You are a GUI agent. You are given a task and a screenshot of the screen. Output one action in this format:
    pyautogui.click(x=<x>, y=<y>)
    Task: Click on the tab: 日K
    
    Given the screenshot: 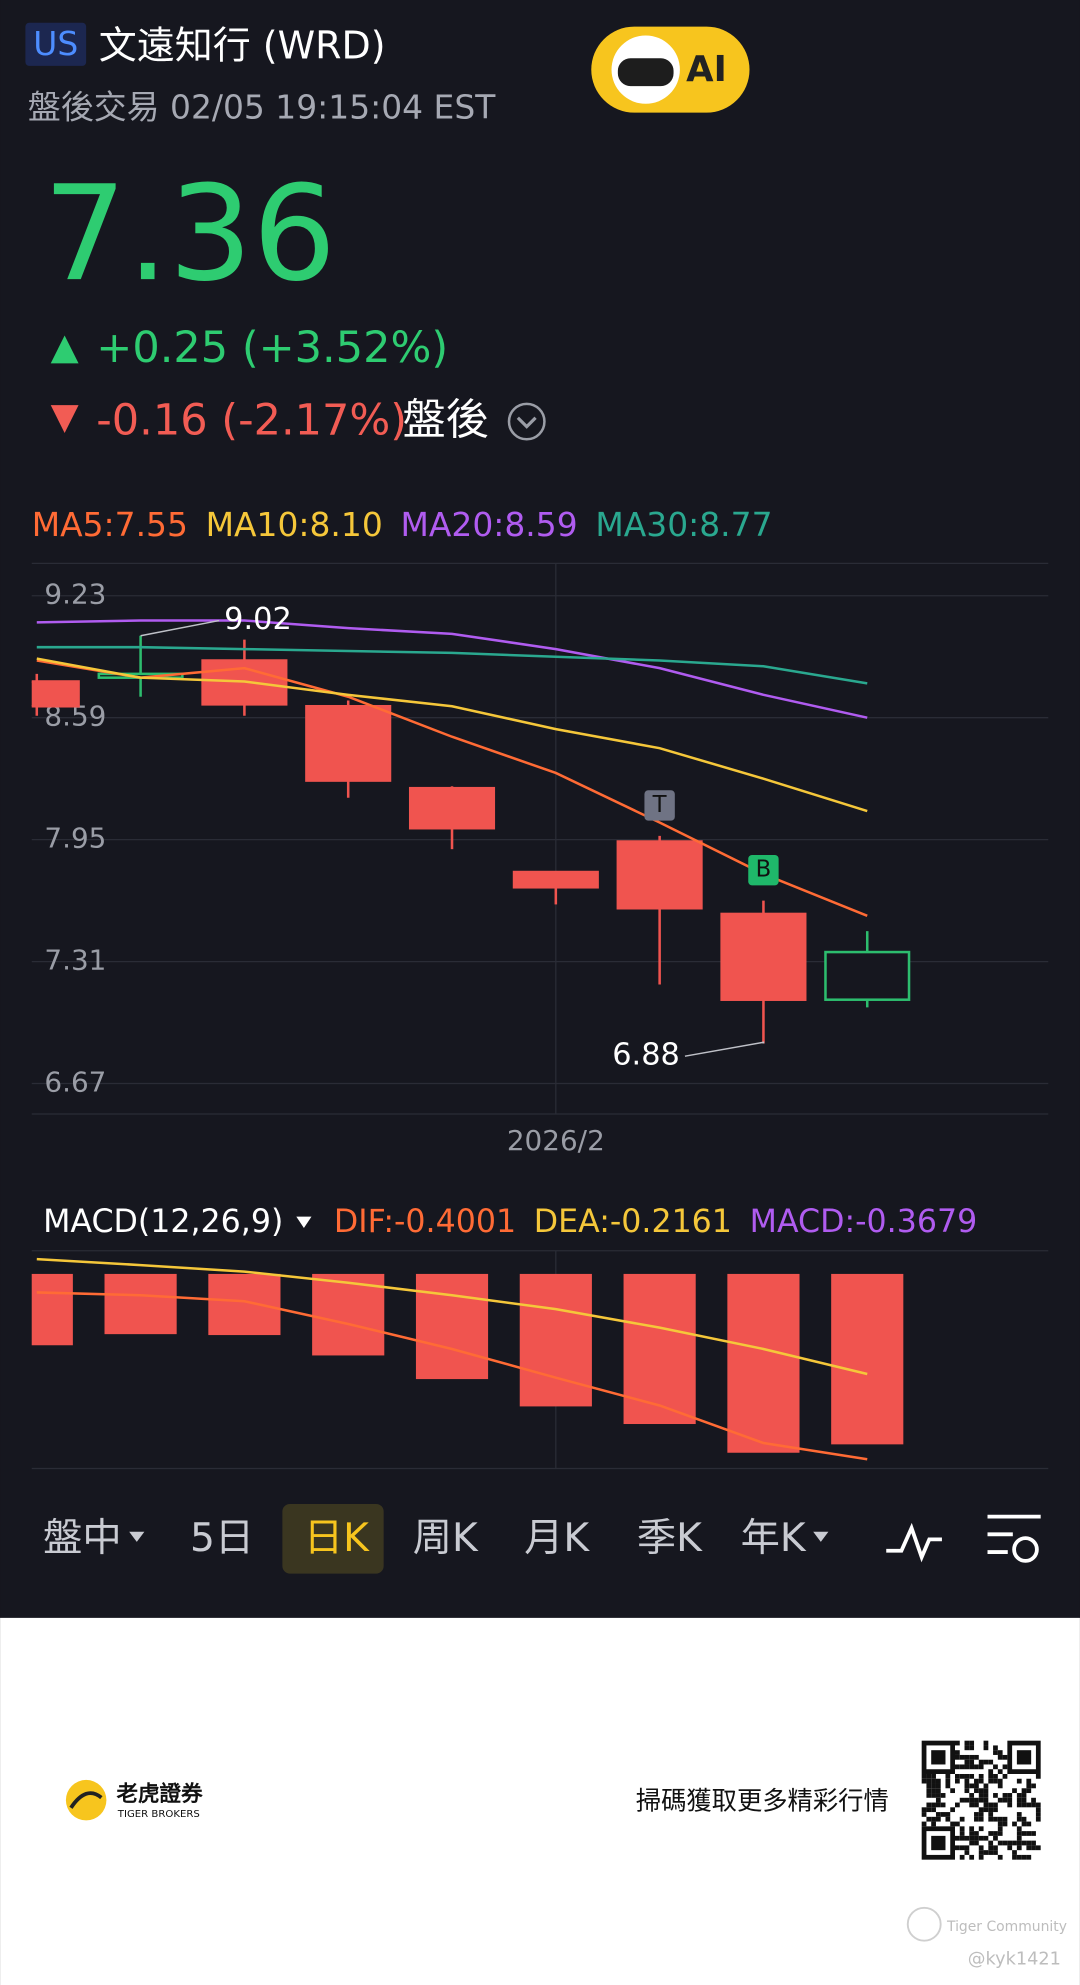 What is the action you would take?
    pyautogui.click(x=337, y=1538)
    